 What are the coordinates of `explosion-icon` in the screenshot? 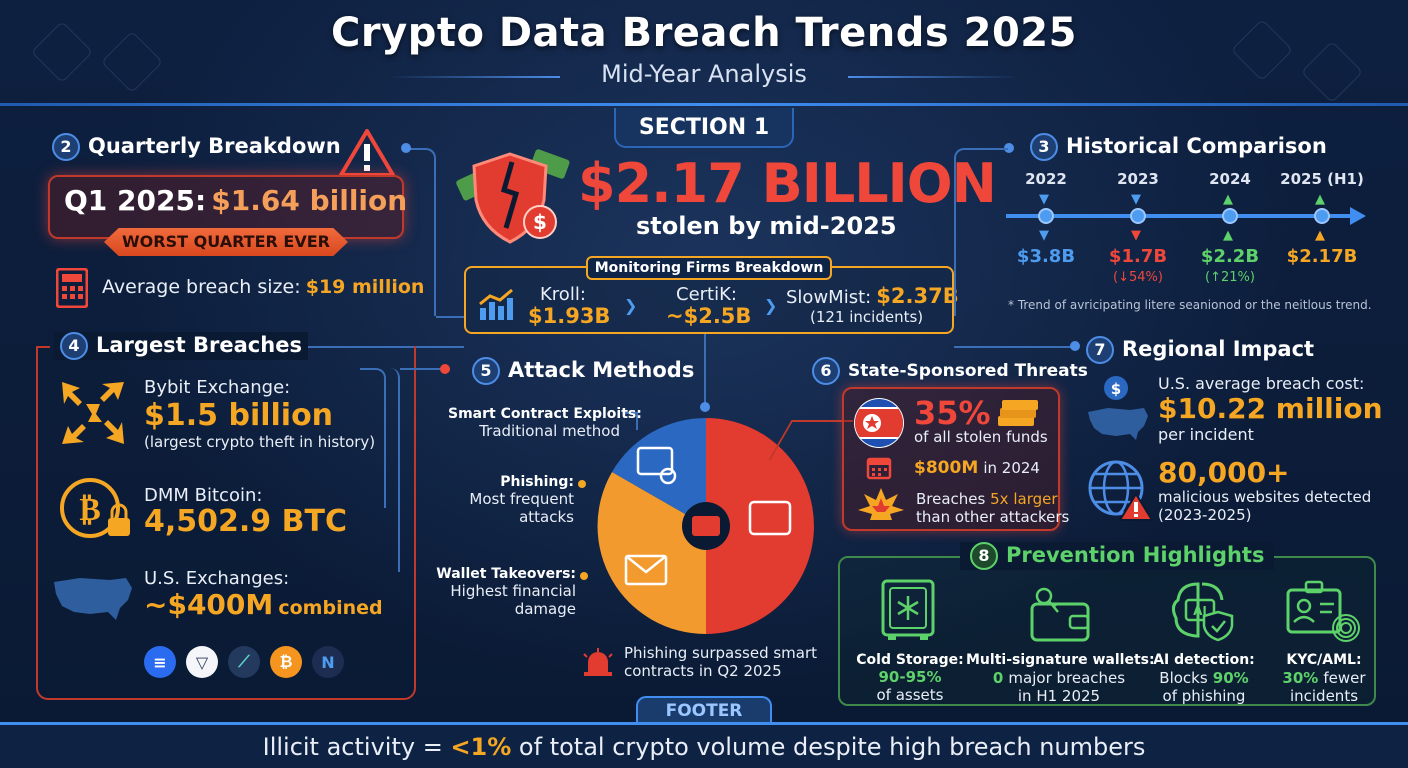 It's located at (881, 504).